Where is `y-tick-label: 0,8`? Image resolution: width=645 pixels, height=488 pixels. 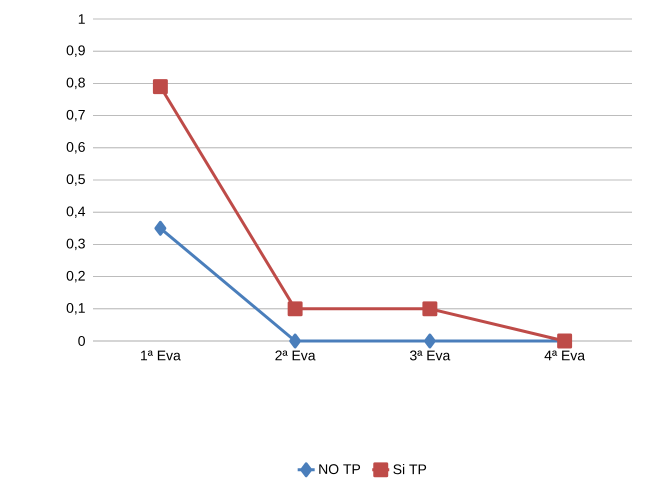
y-tick-label: 0,8 is located at coordinates (75, 84).